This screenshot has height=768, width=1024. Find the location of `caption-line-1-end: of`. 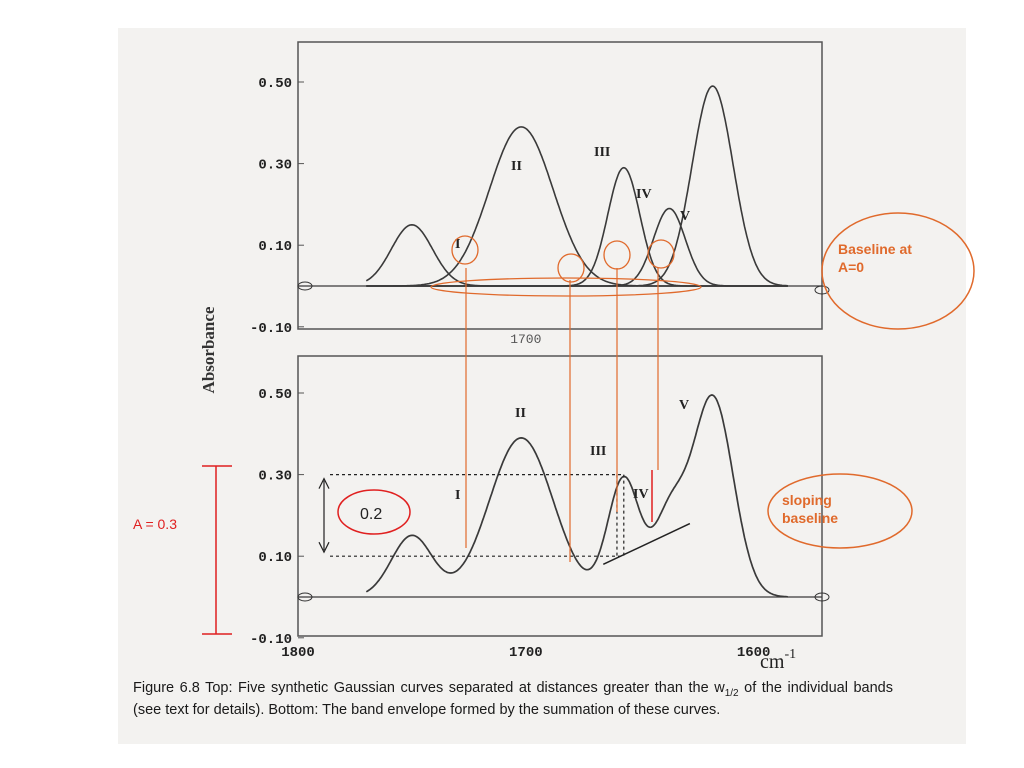

caption-line-1-end: of is located at coordinates (747, 688).